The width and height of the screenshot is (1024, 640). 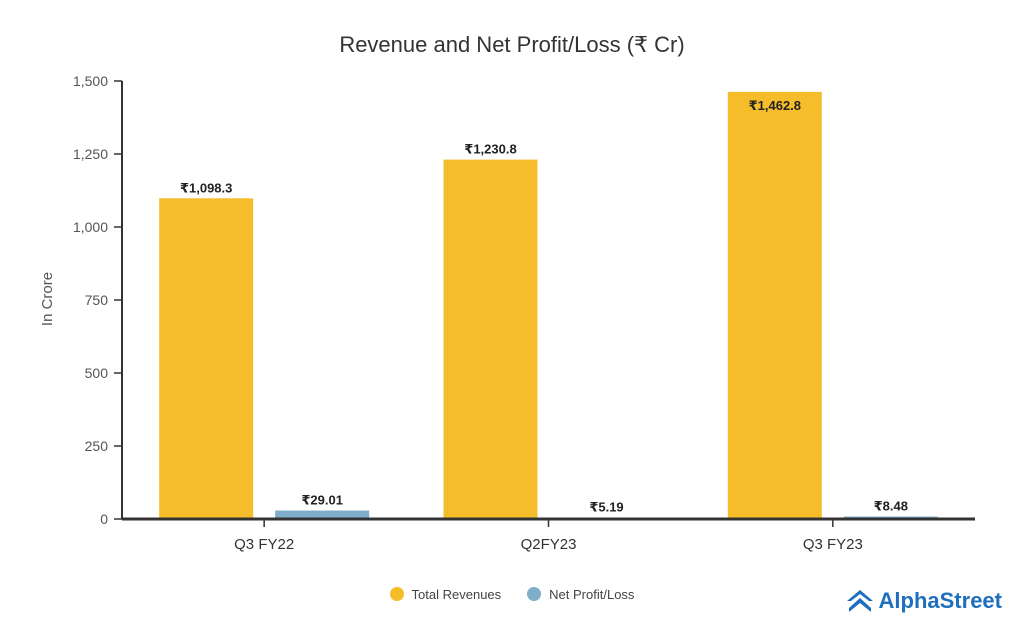 What do you see at coordinates (90, 81) in the screenshot?
I see `y-tick-label: 1,500` at bounding box center [90, 81].